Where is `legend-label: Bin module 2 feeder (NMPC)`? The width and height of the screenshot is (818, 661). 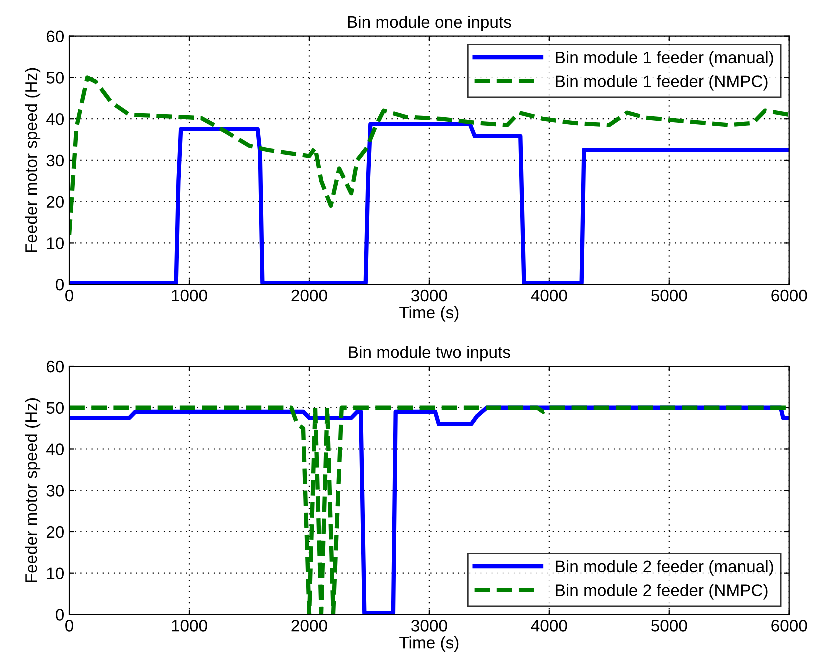 legend-label: Bin module 2 feeder (NMPC) is located at coordinates (662, 592).